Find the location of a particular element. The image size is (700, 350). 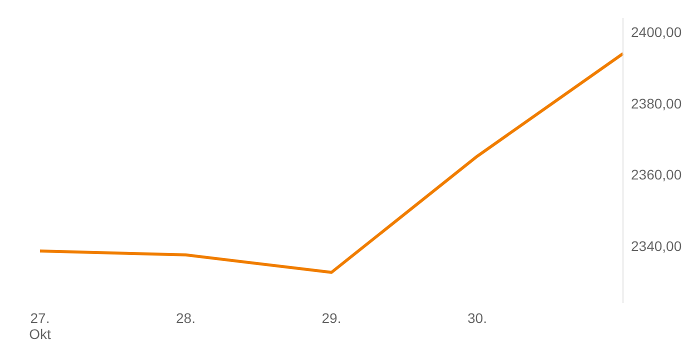

x-tick-label: 28. is located at coordinates (186, 318).